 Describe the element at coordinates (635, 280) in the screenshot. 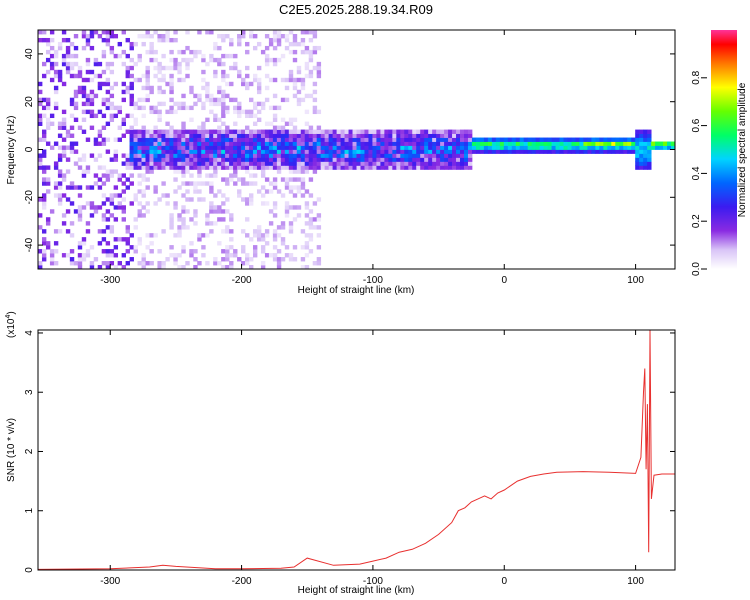

I see `heatmap-xtick-label: 100` at that location.